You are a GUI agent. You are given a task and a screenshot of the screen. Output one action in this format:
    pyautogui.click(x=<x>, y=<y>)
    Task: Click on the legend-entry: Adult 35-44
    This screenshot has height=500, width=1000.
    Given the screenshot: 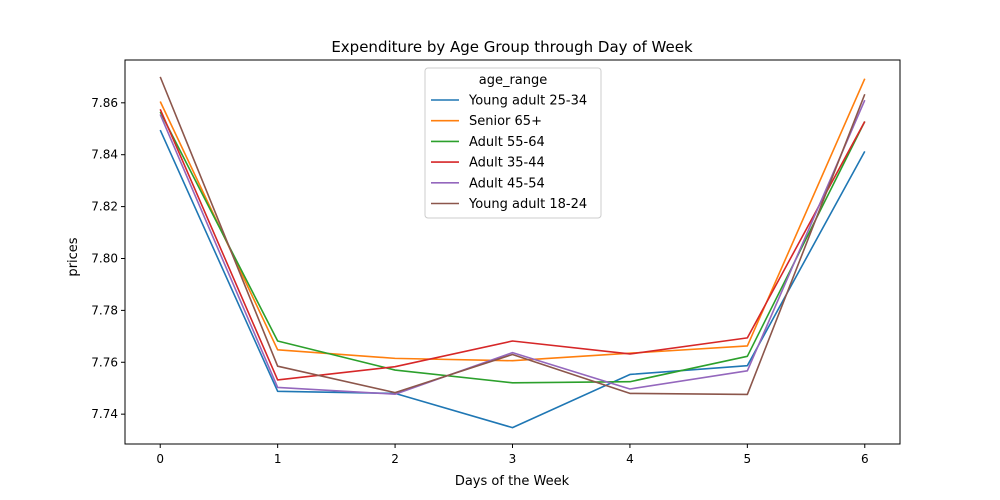 What is the action you would take?
    pyautogui.click(x=507, y=163)
    